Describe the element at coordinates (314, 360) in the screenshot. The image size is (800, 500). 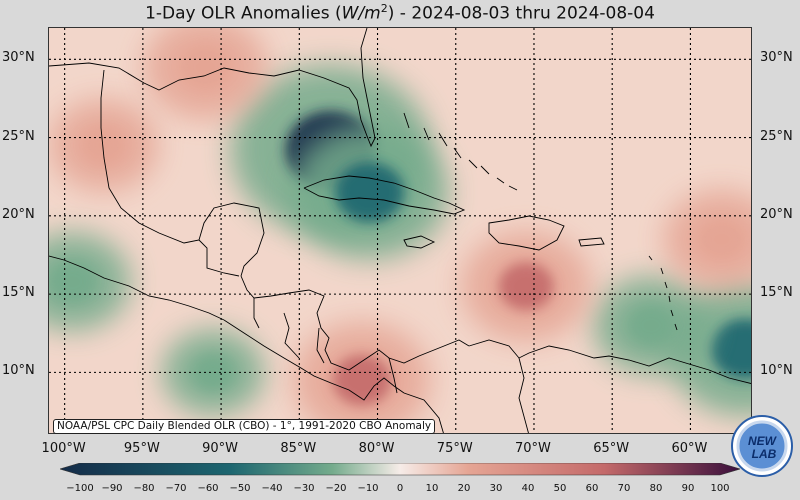
I see `central-america-pacific-coastline` at that location.